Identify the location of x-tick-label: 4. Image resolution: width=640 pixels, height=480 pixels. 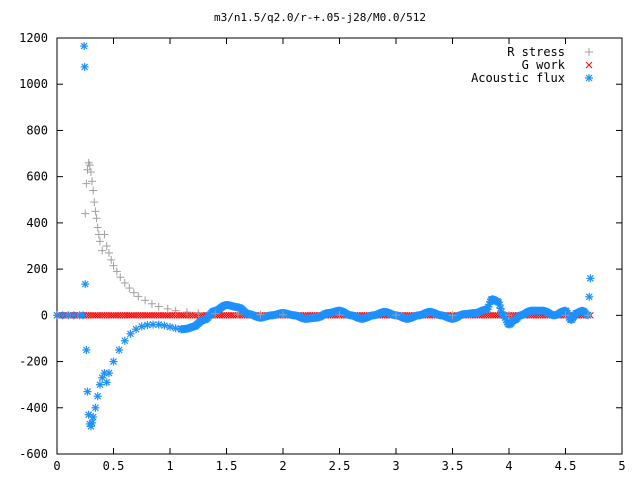
(508, 466).